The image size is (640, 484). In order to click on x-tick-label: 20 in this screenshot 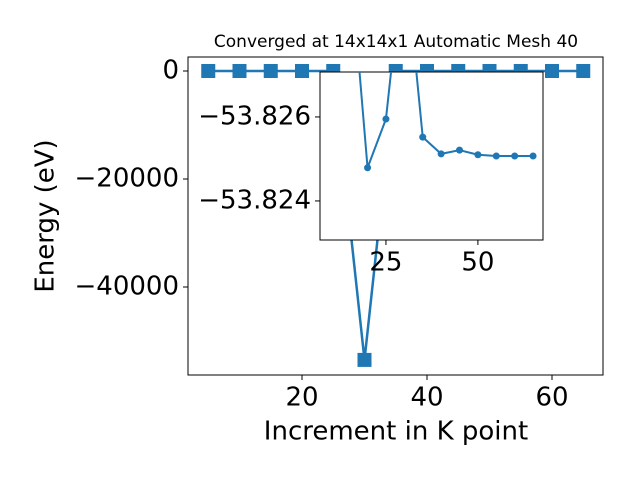, I will do `click(301, 398)`.